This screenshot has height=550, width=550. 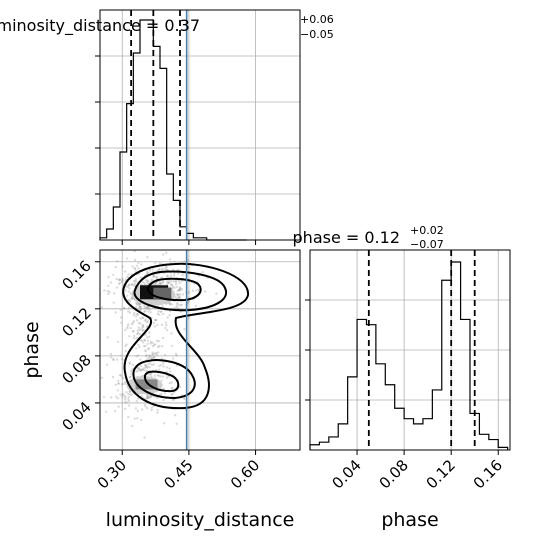 I want to click on joint-xtick-label-2: 0.60, so click(x=245, y=474).